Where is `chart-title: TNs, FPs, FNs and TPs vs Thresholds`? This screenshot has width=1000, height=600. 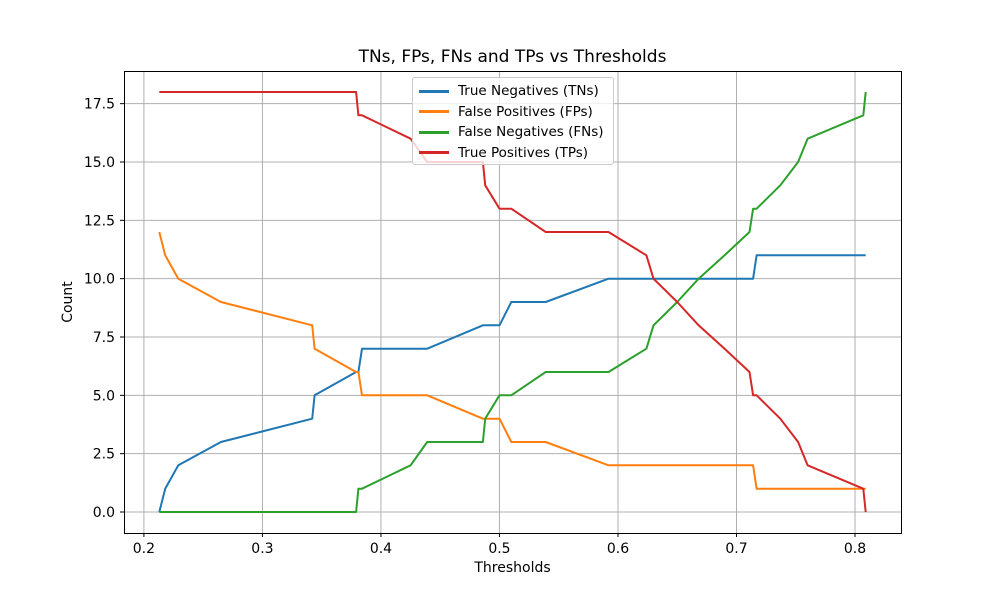 chart-title: TNs, FPs, FNs and TPs vs Thresholds is located at coordinates (512, 57).